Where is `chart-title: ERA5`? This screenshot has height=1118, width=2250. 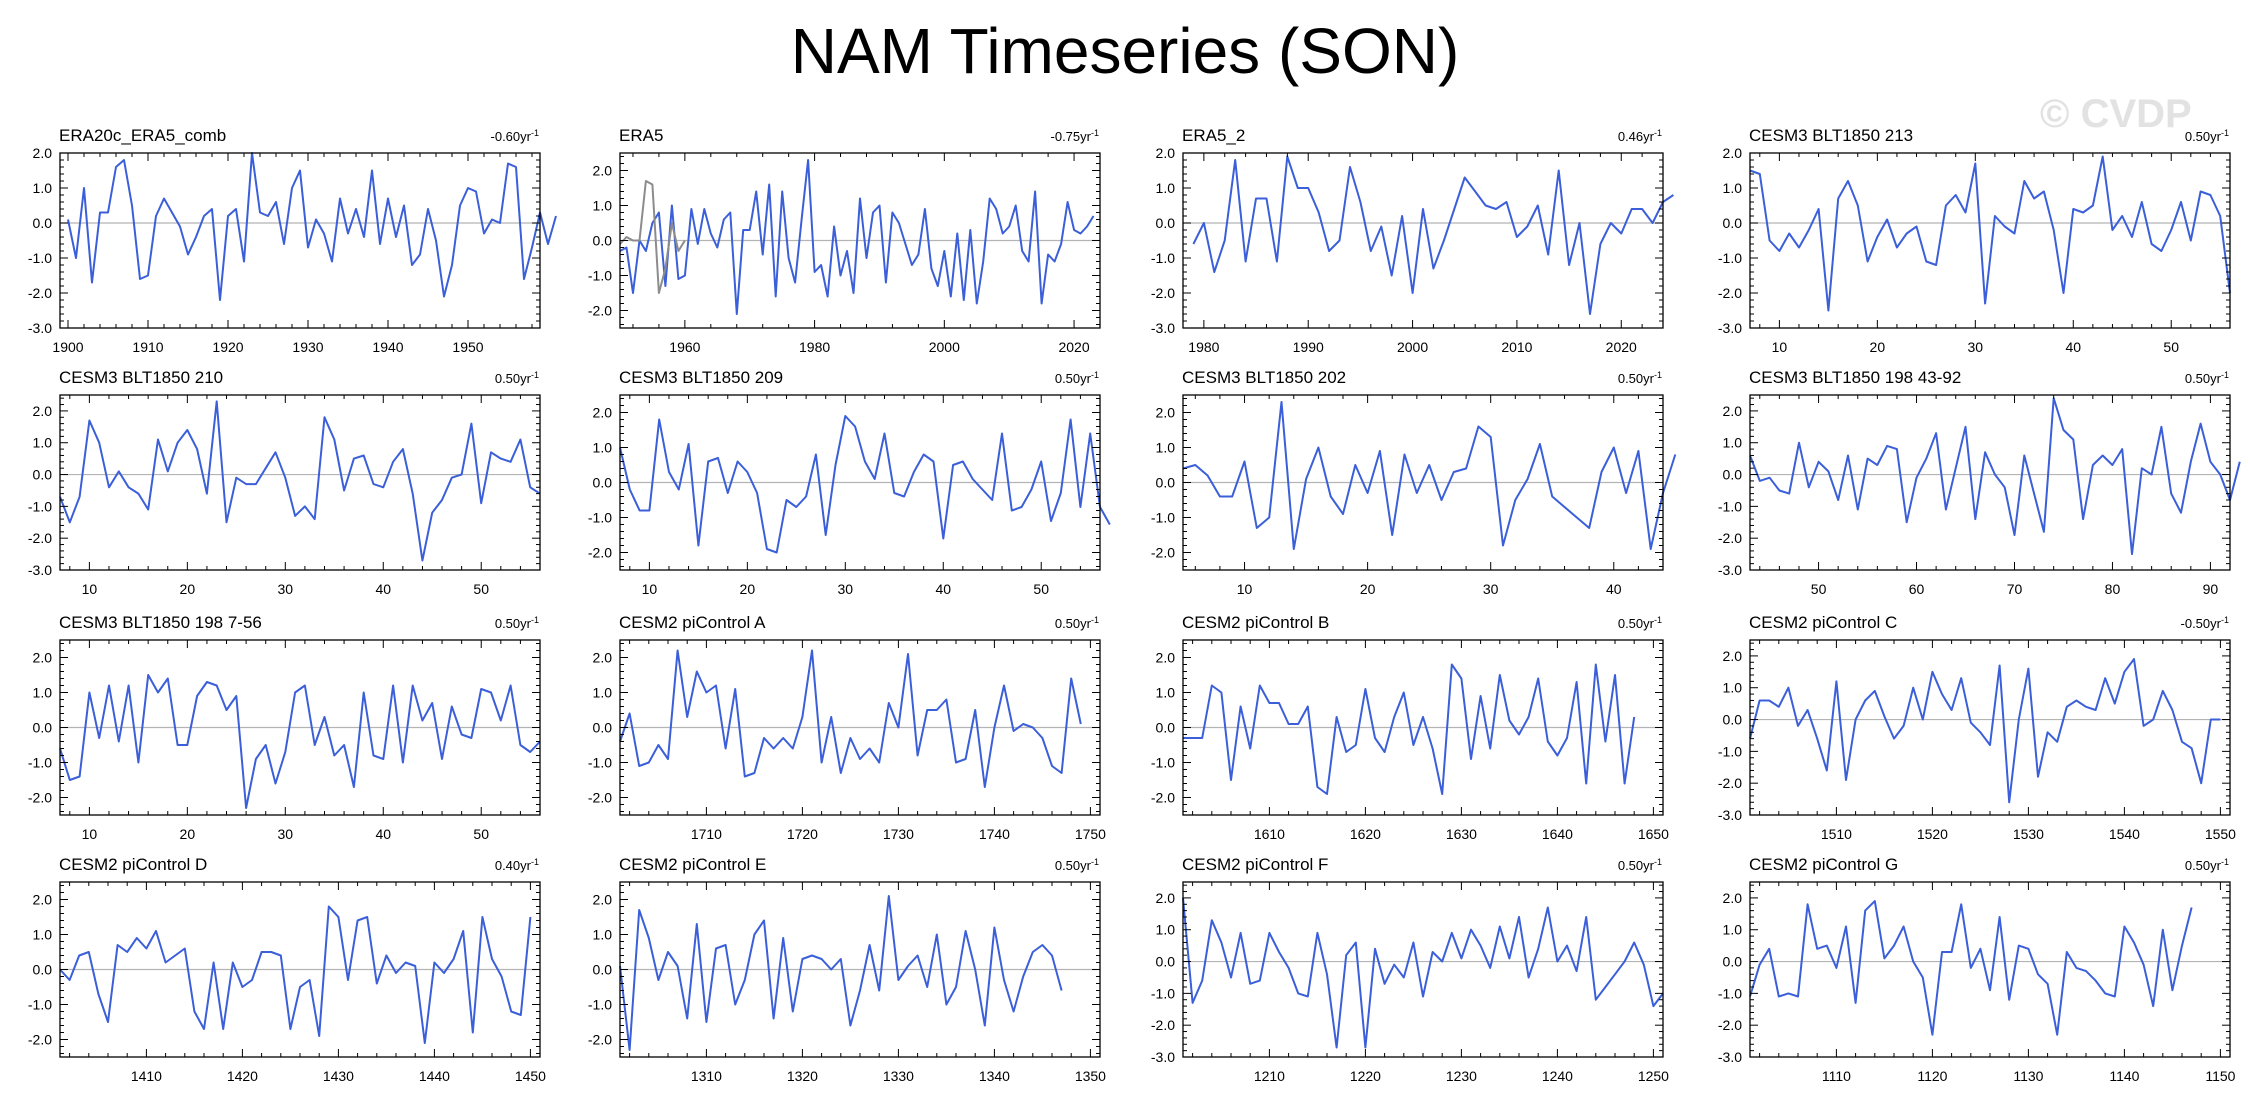 chart-title: ERA5 is located at coordinates (641, 135).